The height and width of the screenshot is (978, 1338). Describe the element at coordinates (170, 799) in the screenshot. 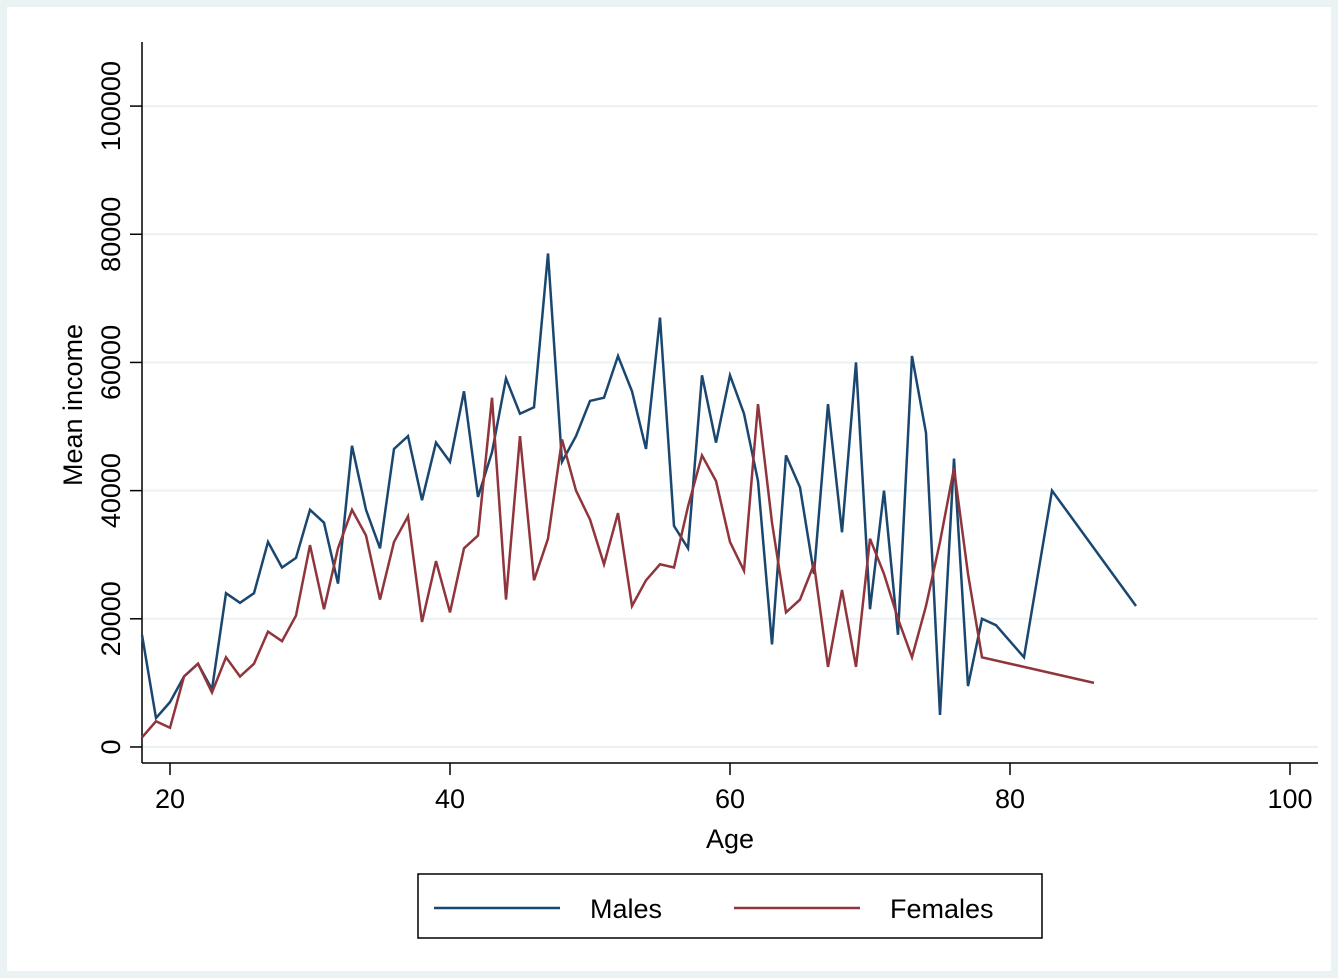

I see `x-tick-label-20: 20` at that location.